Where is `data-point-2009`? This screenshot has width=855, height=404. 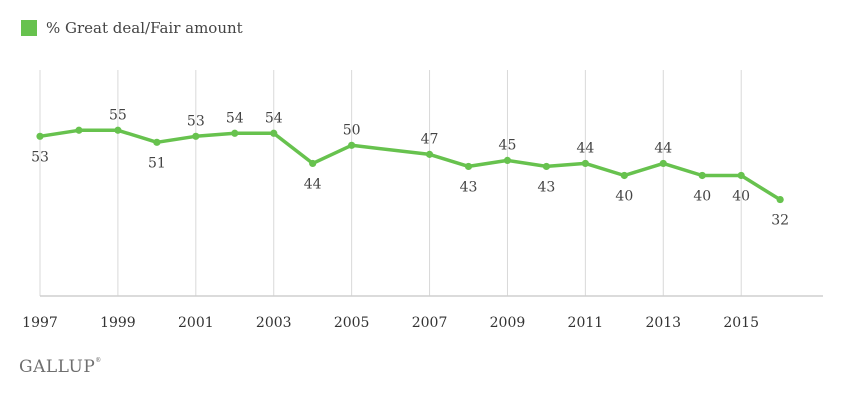
data-point-2009 is located at coordinates (507, 160).